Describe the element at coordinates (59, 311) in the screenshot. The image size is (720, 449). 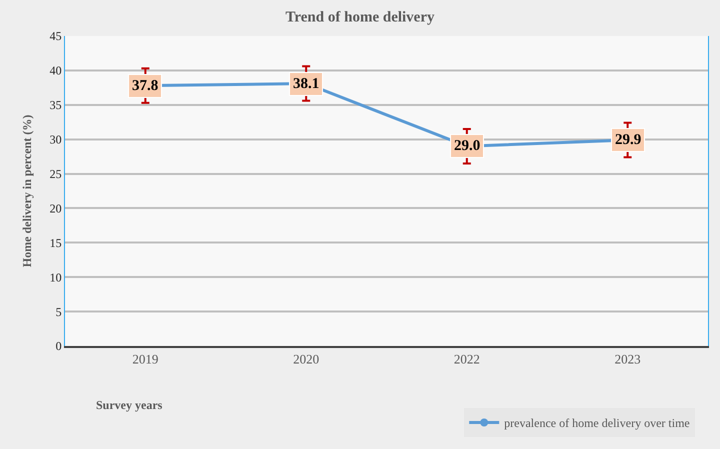
I see `y-tick-label: 5` at that location.